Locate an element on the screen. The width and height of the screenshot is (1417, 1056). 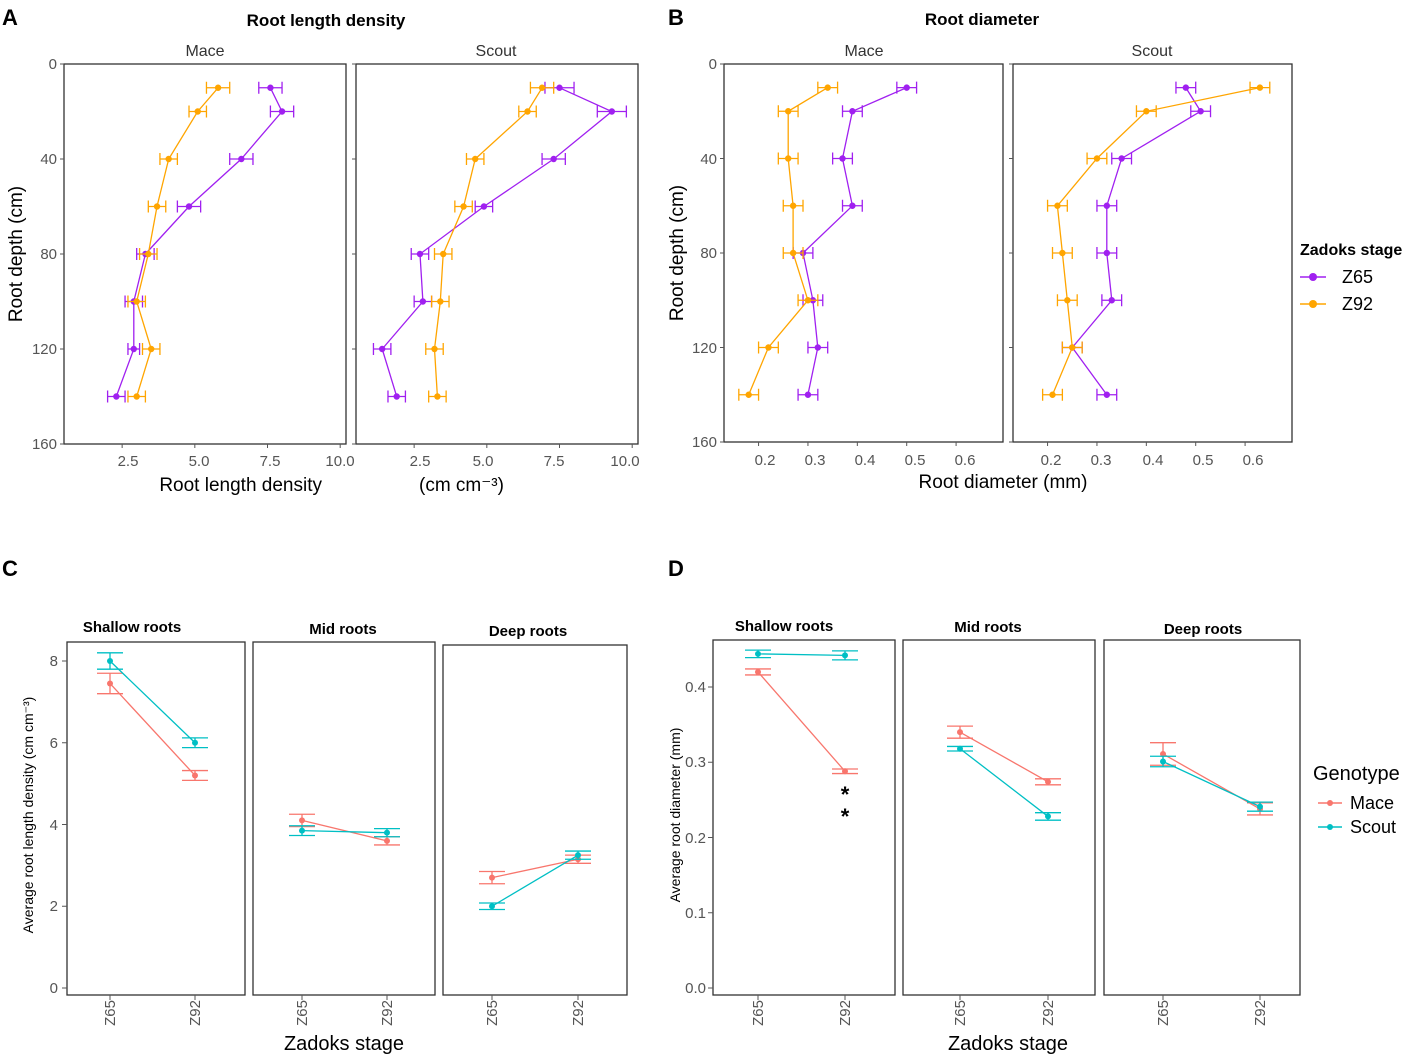
x-ticks: 2.5 5.0 7.5 10.0 2.5 5.0 7.5 10.0 is located at coordinates (379, 461).